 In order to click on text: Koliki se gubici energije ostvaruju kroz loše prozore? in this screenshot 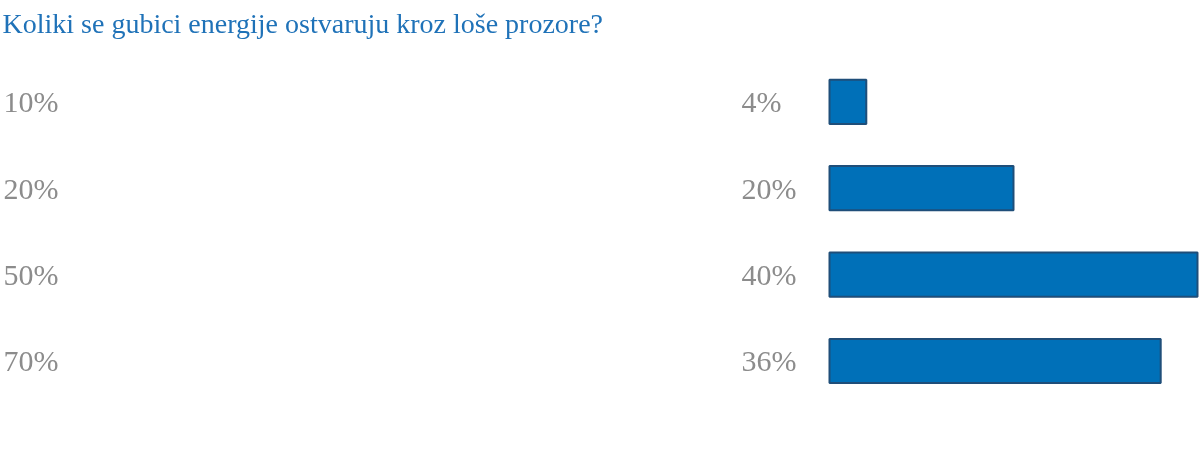, I will do `click(303, 23)`.